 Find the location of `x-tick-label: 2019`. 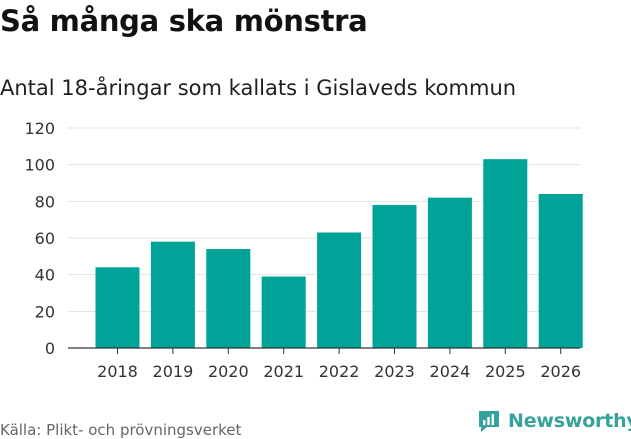

x-tick-label: 2019 is located at coordinates (173, 371).